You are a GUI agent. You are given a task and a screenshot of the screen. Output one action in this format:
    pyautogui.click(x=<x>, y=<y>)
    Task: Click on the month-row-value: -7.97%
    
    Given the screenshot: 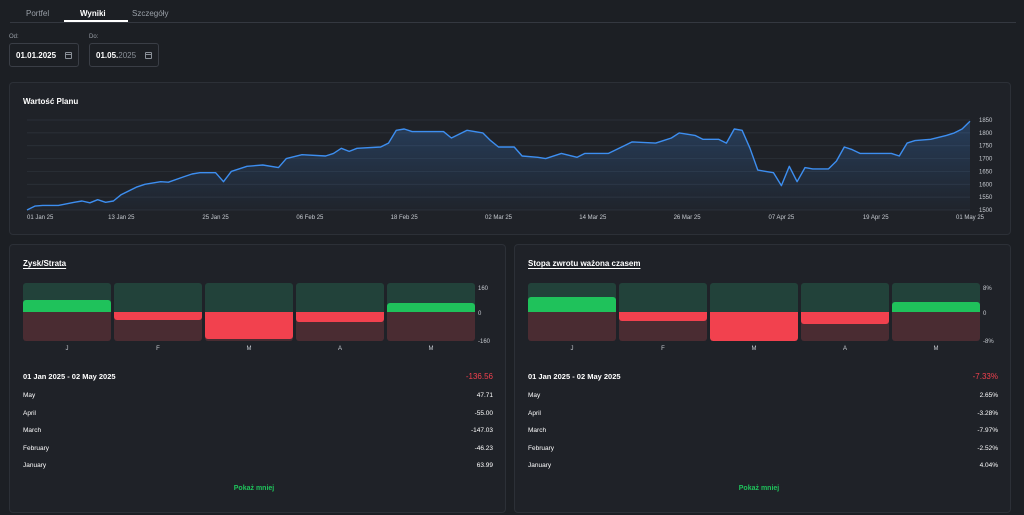 What is the action you would take?
    pyautogui.click(x=987, y=430)
    